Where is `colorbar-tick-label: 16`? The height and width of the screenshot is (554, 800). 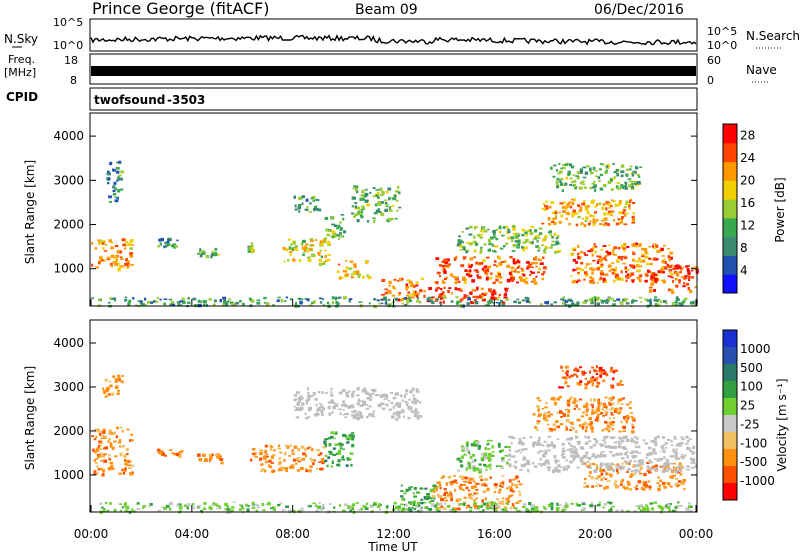 colorbar-tick-label: 16 is located at coordinates (747, 203).